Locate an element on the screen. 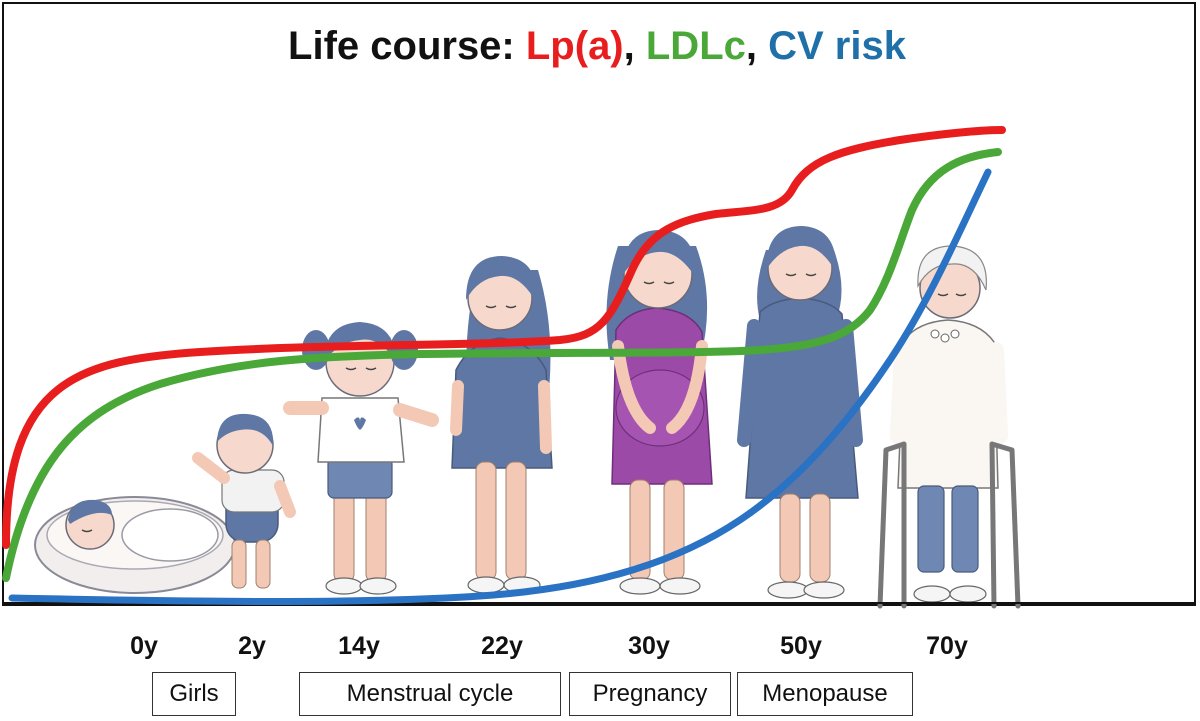  title-lead: Life course: is located at coordinates (407, 46).